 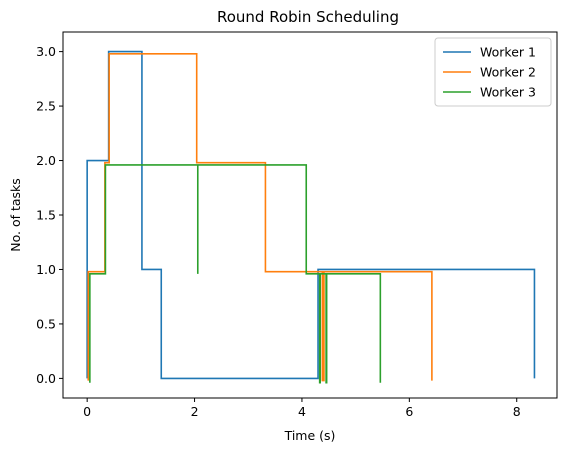 What do you see at coordinates (517, 411) in the screenshot?
I see `x-tick-label: 8` at bounding box center [517, 411].